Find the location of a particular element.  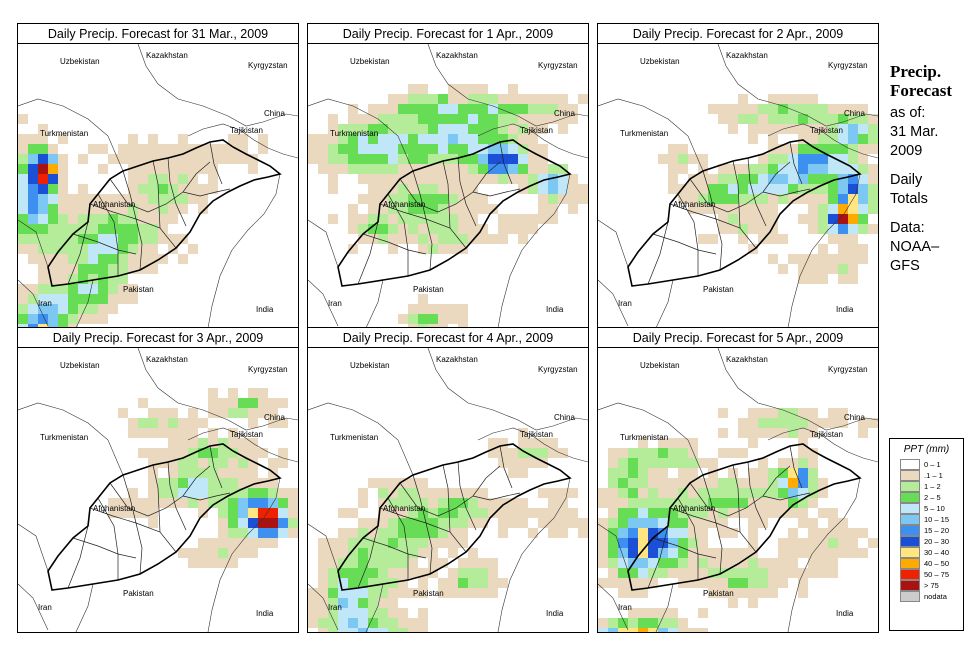

as-of-date-line1: 31 Mar. is located at coordinates (914, 132).